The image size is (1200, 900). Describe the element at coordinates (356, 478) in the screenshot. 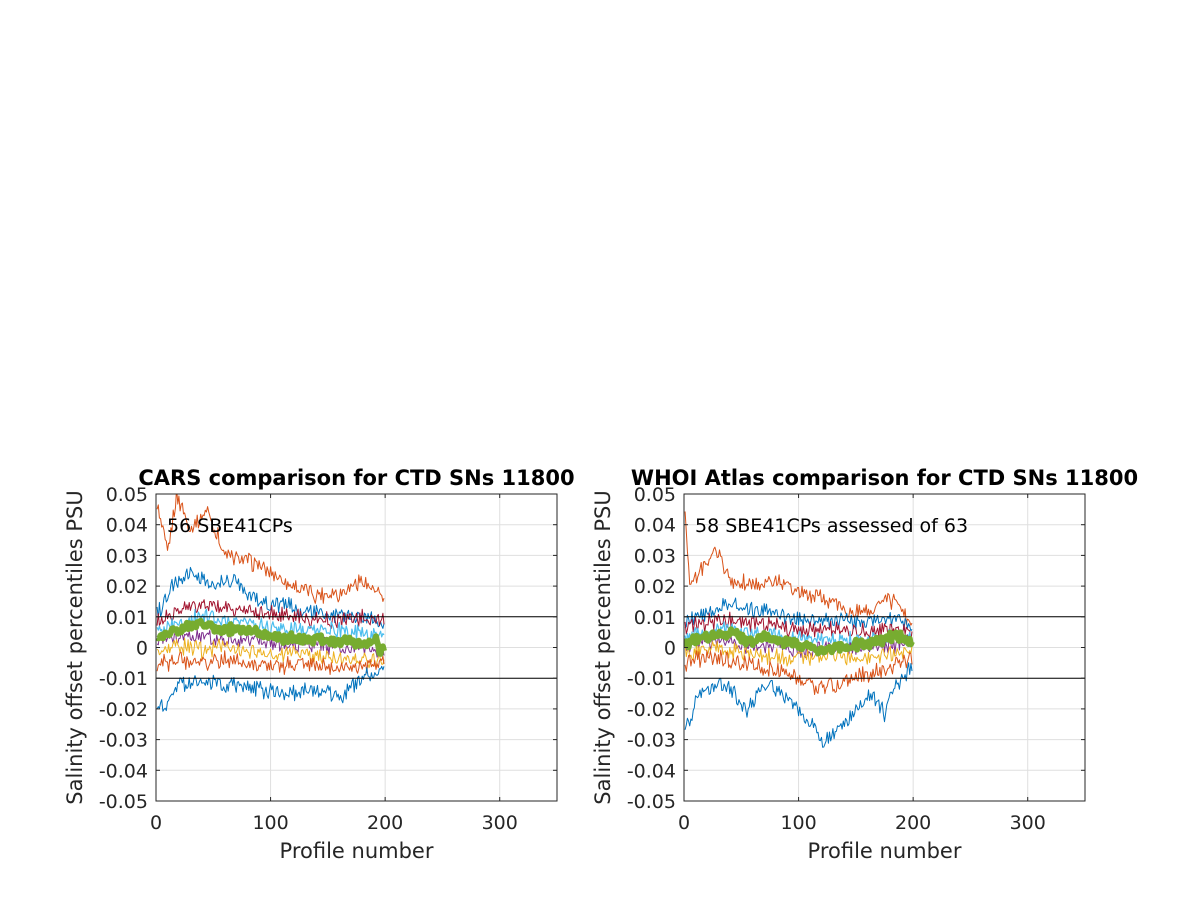

I see `chart-title: CARS comparison for CTD SNs 11800` at that location.